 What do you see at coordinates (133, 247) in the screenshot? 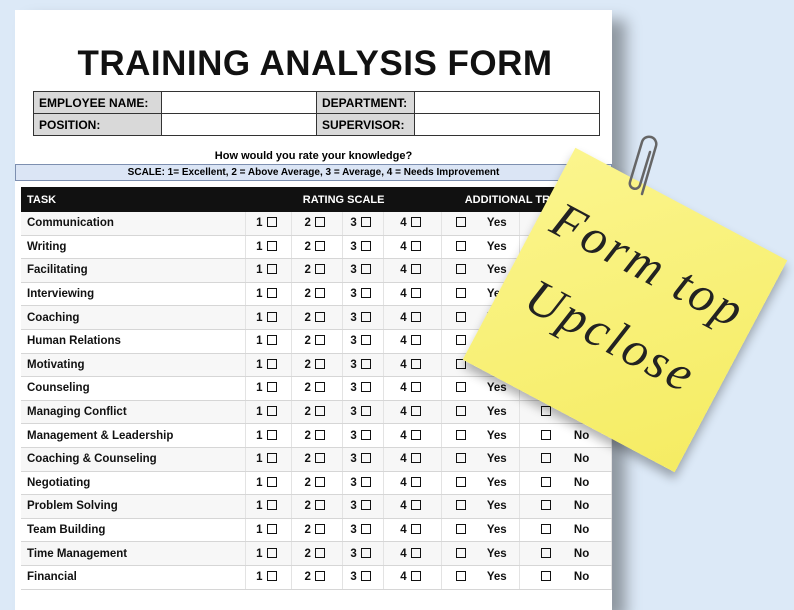
I see `task-name: Writing` at bounding box center [133, 247].